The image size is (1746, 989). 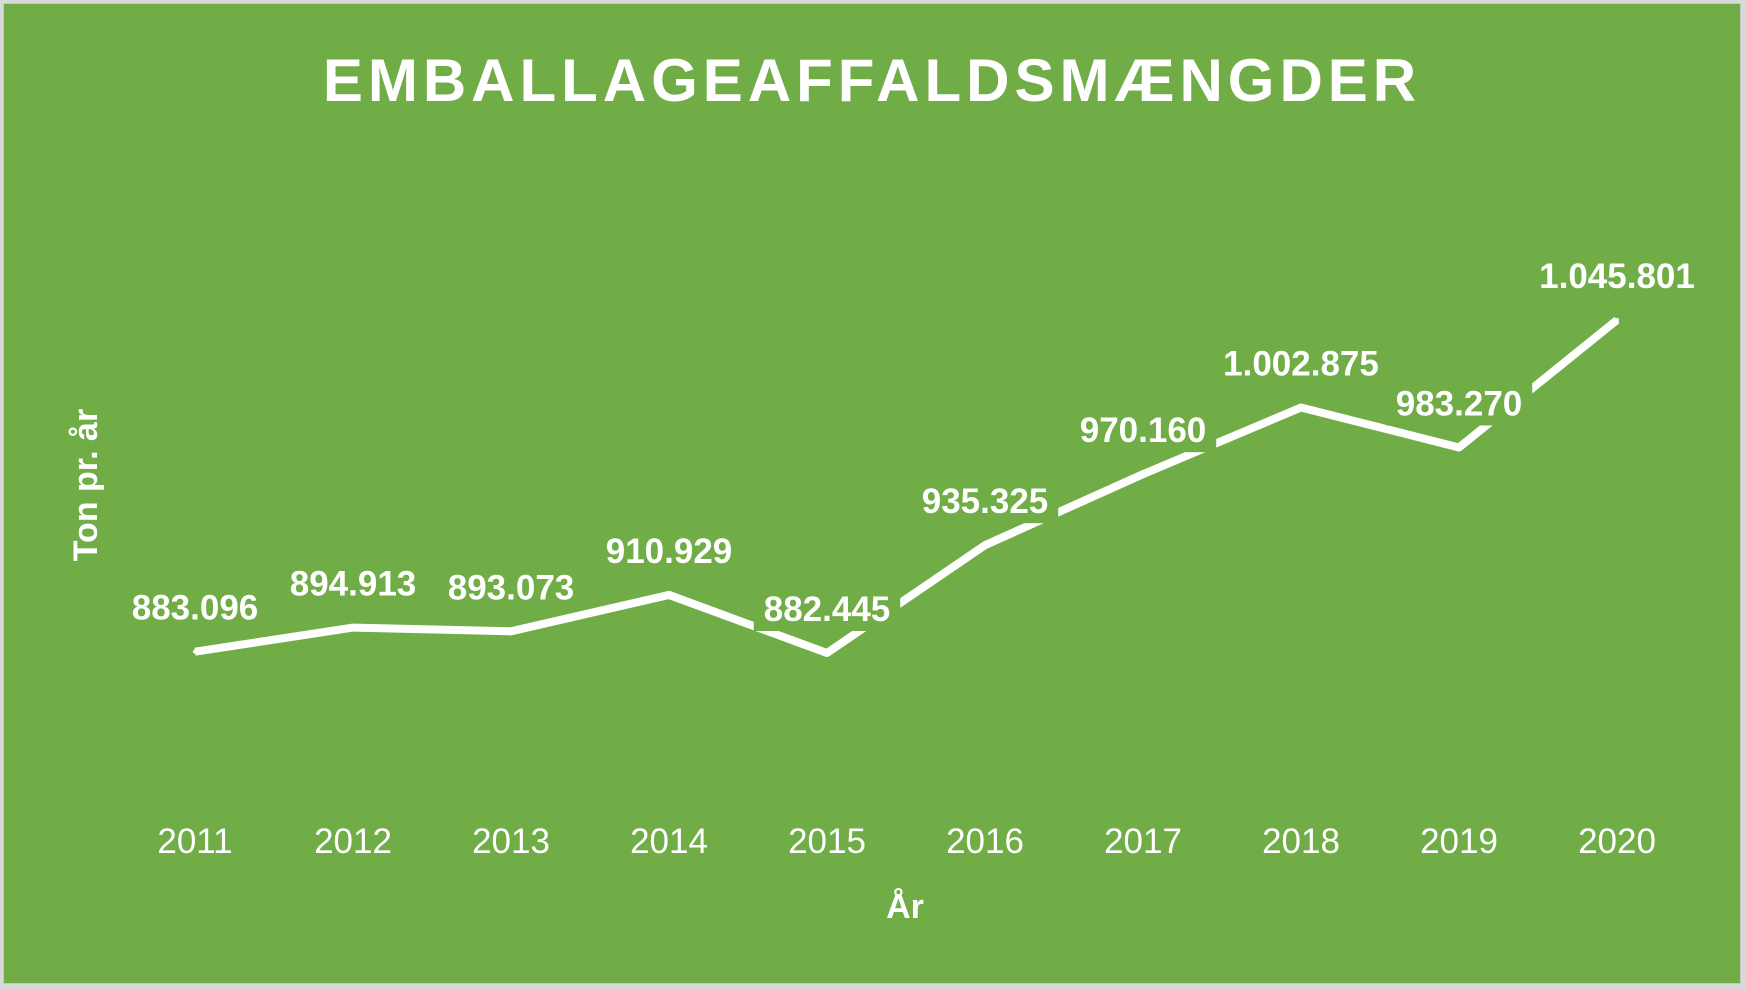 I want to click on x-tick-label: 2014, so click(x=669, y=841).